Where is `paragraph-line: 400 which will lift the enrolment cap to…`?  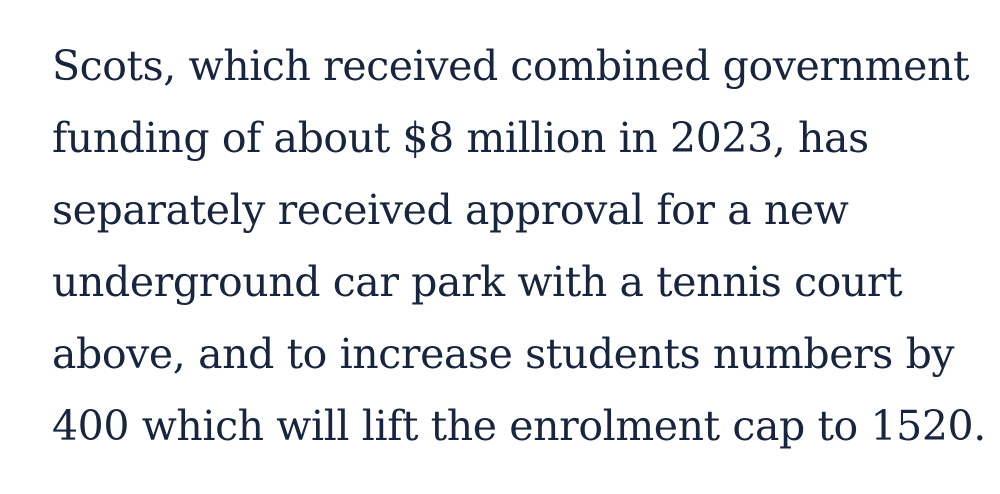
paragraph-line: 400 which will lift the enrolment cap to… is located at coordinates (519, 426).